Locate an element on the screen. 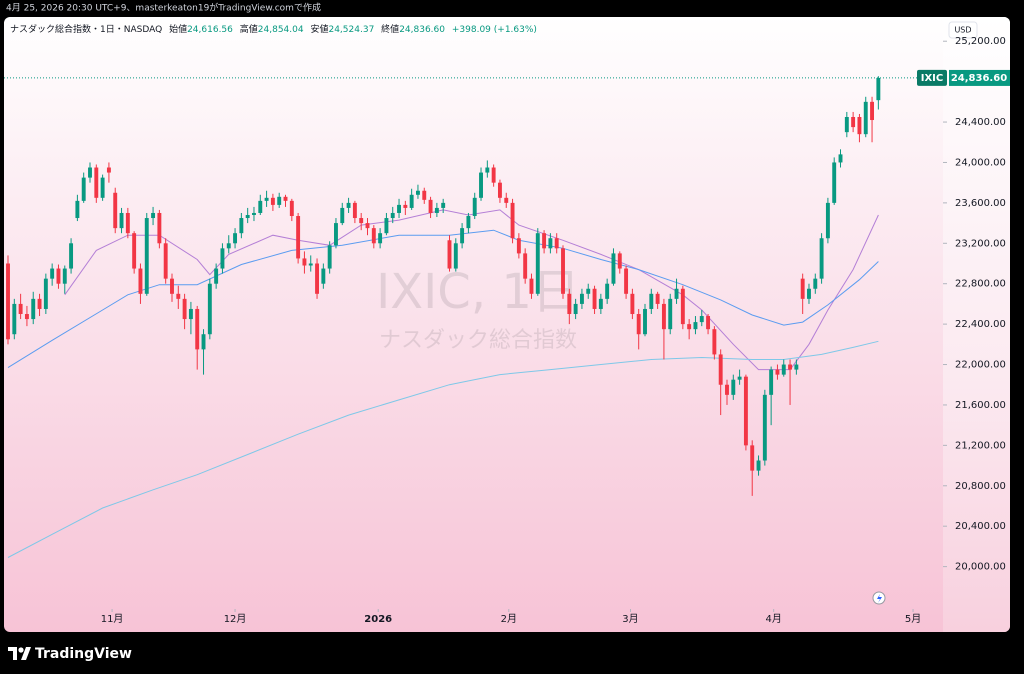 This screenshot has width=1024, height=674. legend-value: 24,854.04 is located at coordinates (281, 30).